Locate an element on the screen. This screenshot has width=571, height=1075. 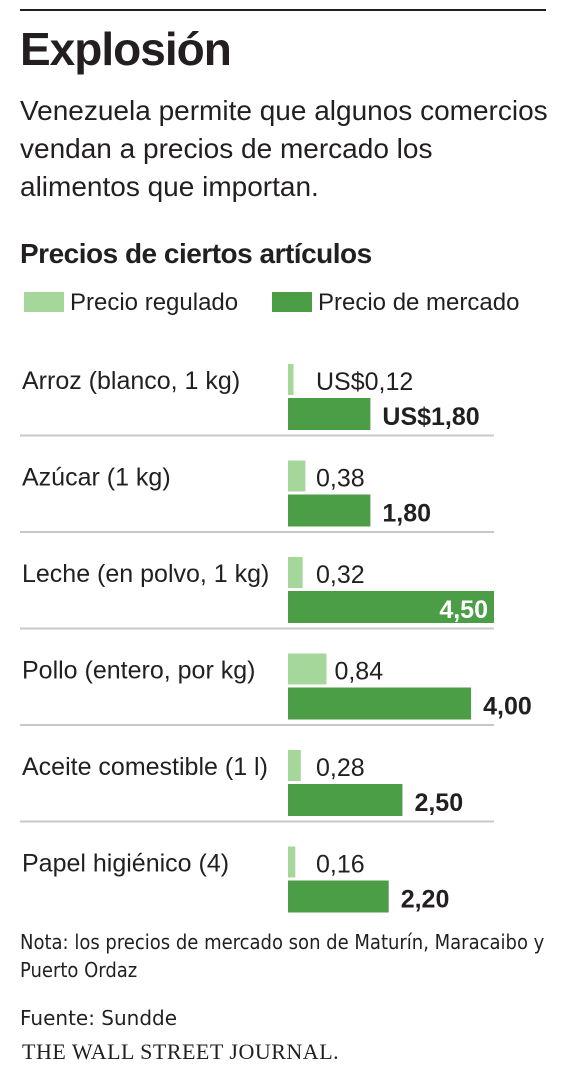
source-line: Fuente: Sundde is located at coordinates (99, 1018).